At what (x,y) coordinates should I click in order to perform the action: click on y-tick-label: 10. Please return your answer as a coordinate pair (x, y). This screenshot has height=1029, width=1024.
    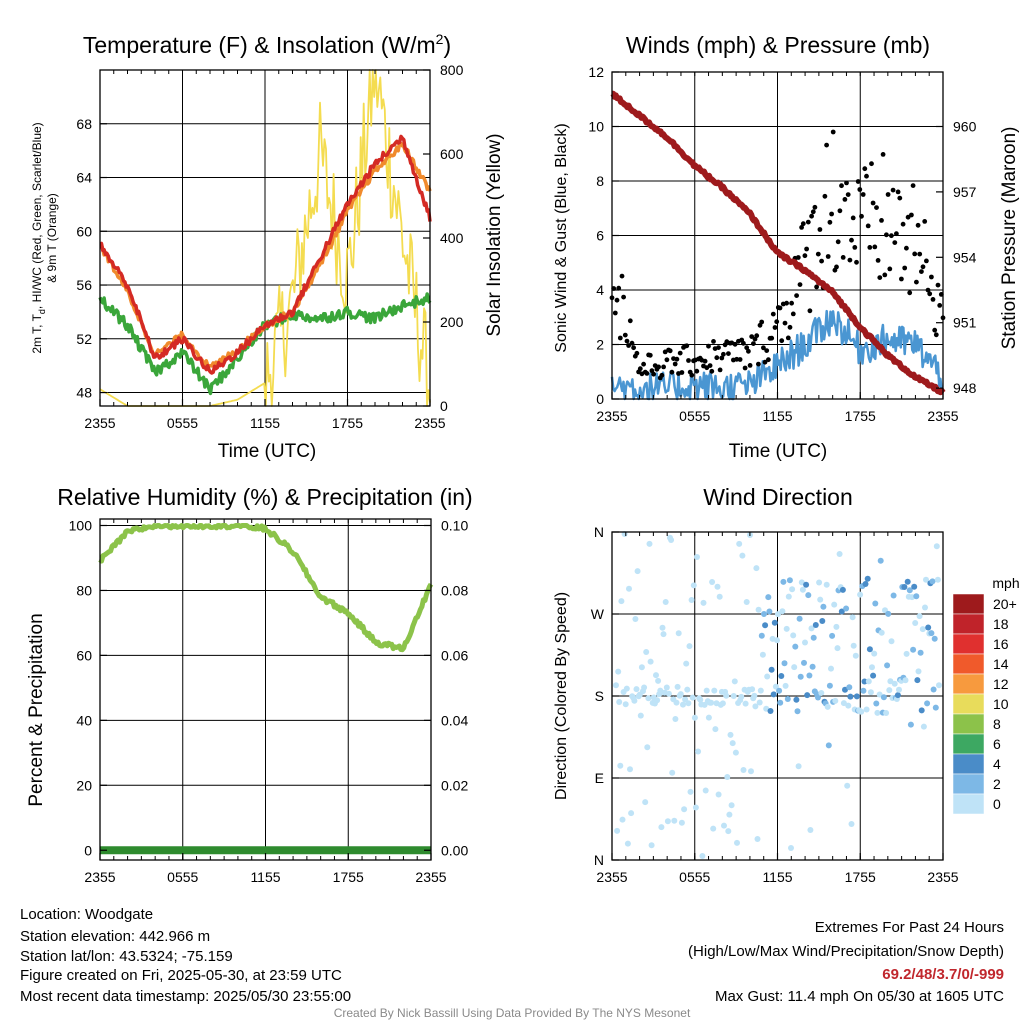
    Looking at the image, I should click on (596, 127).